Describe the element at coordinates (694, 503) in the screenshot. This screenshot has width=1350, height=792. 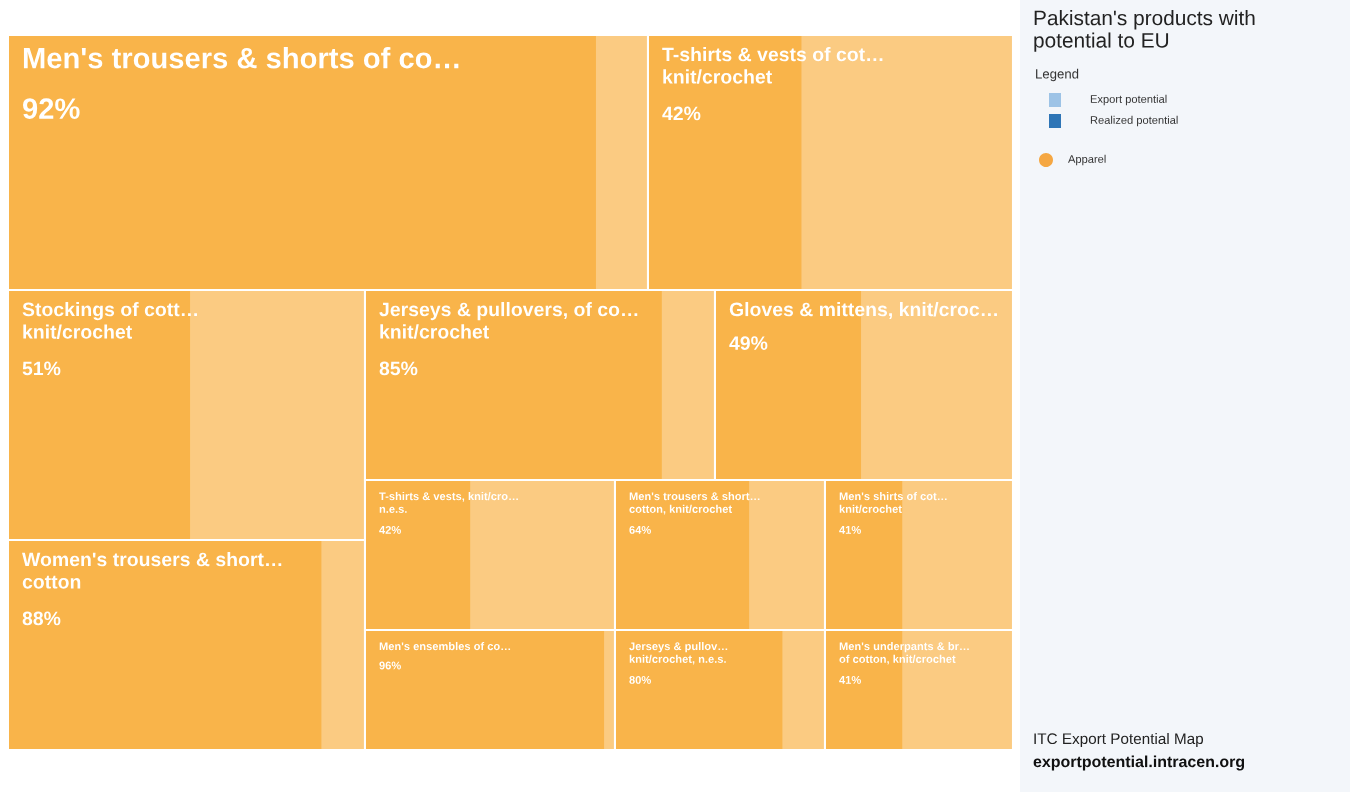
I see `category-label: Men's trousers & short… cotton, knit/crochet` at that location.